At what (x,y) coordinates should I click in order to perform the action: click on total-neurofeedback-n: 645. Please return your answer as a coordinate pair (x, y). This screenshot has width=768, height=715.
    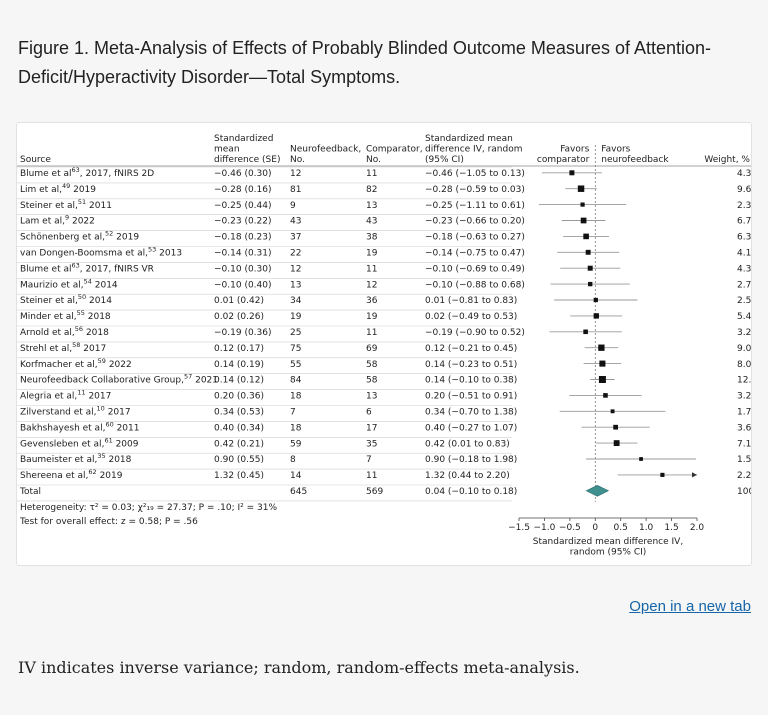
    Looking at the image, I should click on (298, 492).